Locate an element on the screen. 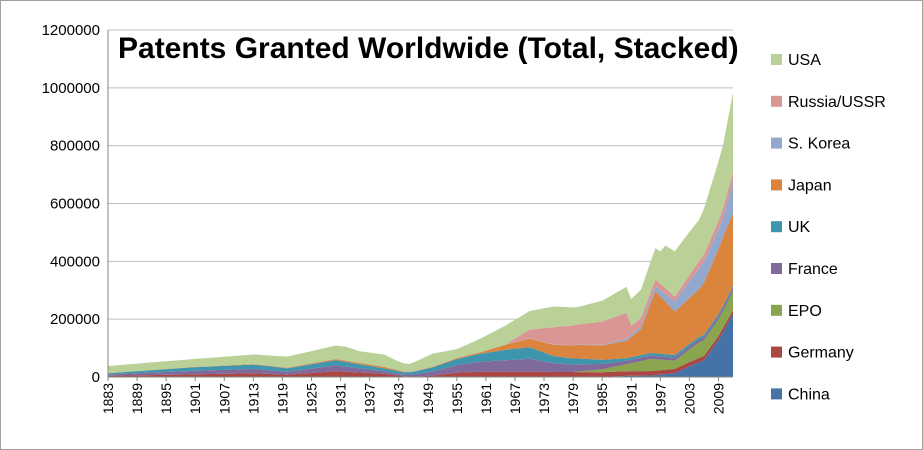  area-series-germany is located at coordinates (420, 343).